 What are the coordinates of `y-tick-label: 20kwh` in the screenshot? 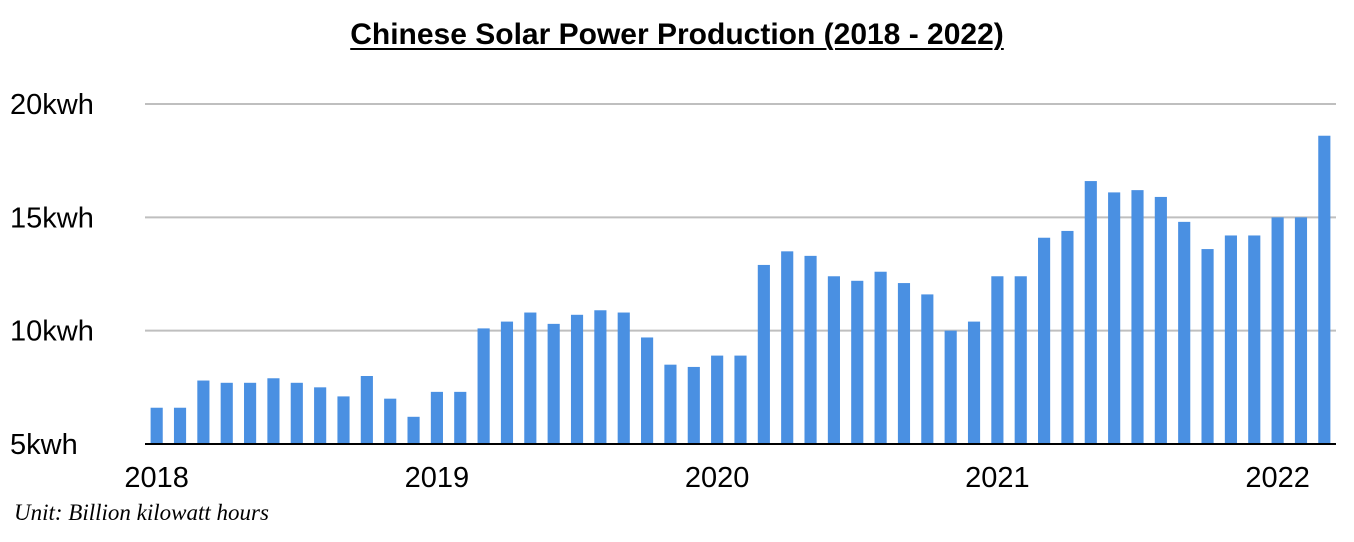 It's located at (52, 105).